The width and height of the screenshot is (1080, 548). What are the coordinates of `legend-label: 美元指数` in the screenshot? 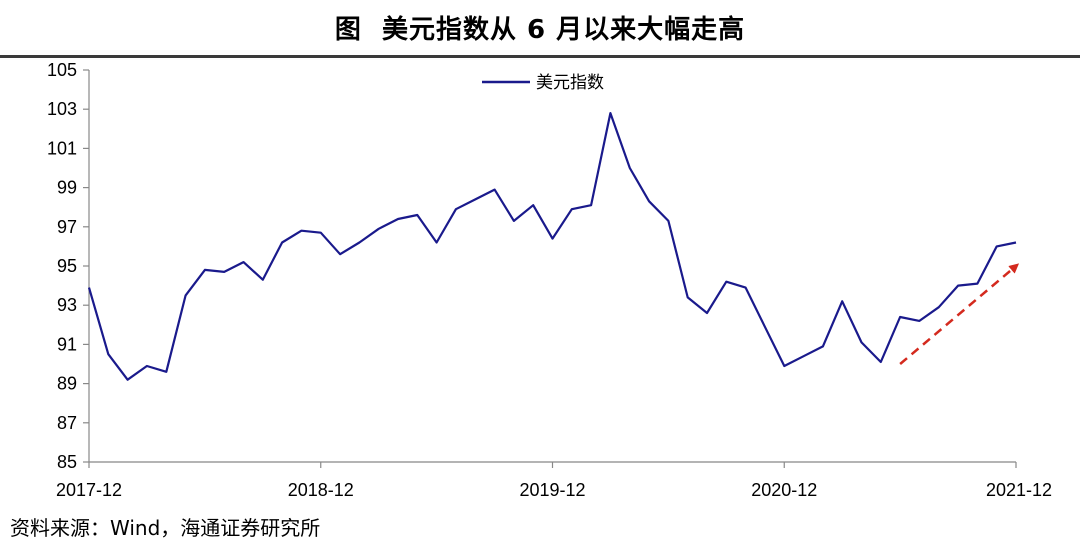 It's located at (570, 83).